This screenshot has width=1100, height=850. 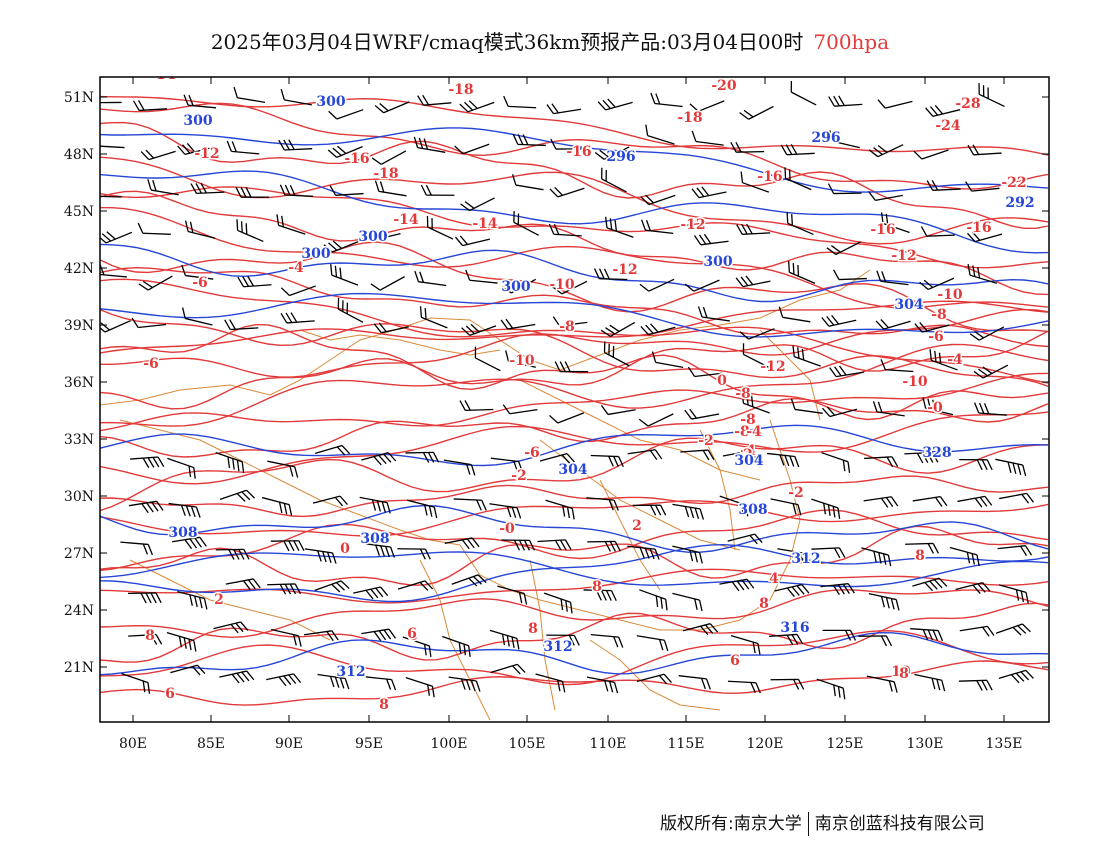 I want to click on lat-tick-label: 30N, so click(x=79, y=497).